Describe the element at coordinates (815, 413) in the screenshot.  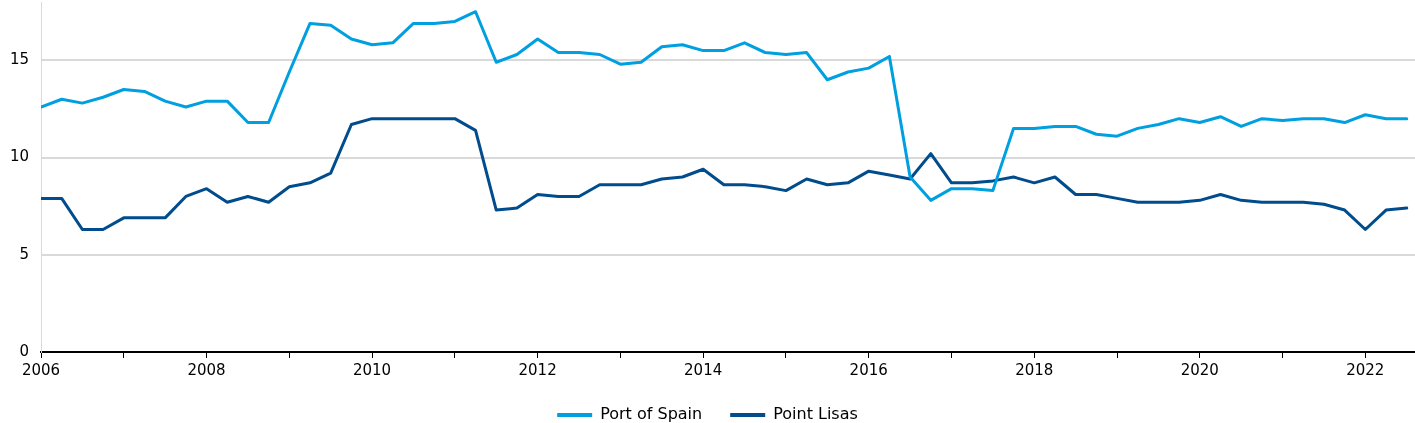
I see `legend-label: Point Lisas` at that location.